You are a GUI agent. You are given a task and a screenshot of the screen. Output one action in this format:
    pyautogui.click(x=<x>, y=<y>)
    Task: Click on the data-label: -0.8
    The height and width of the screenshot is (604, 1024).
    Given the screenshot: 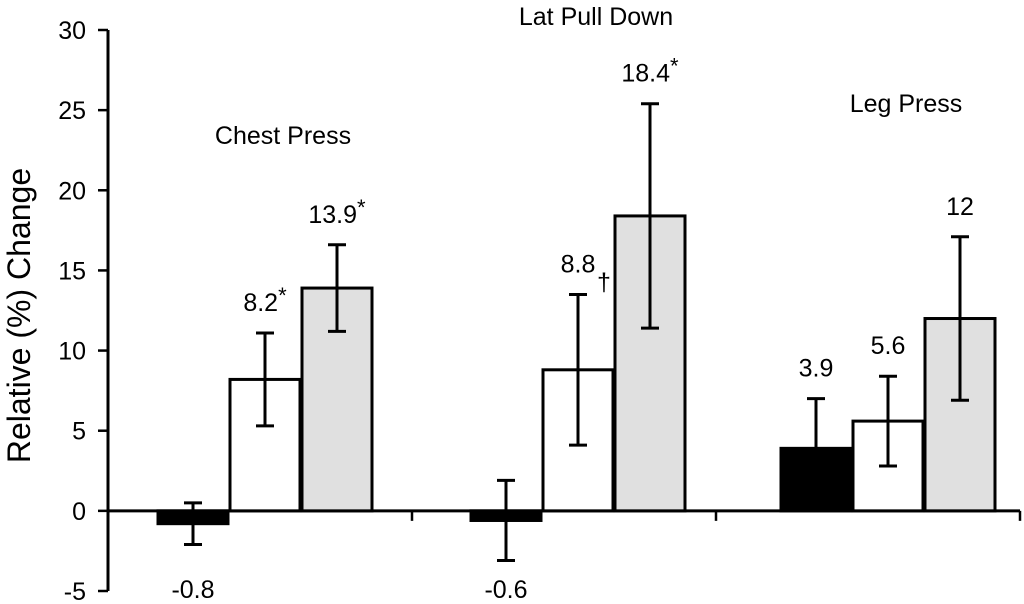 What is the action you would take?
    pyautogui.click(x=192, y=590)
    